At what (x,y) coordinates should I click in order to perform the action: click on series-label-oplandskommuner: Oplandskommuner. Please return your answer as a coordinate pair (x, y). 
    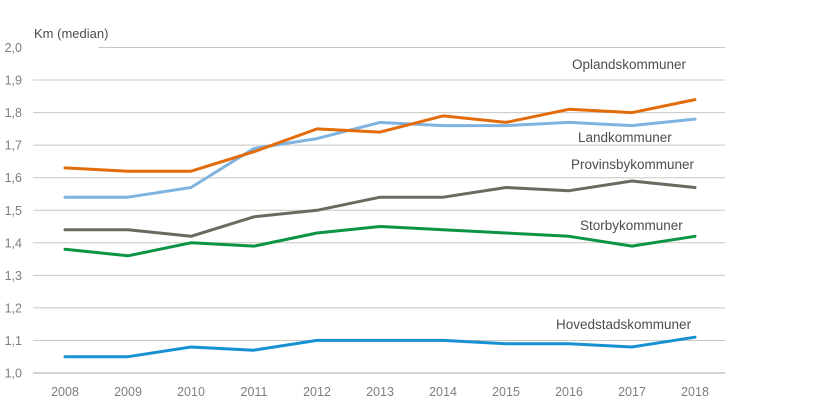
    Looking at the image, I should click on (629, 64).